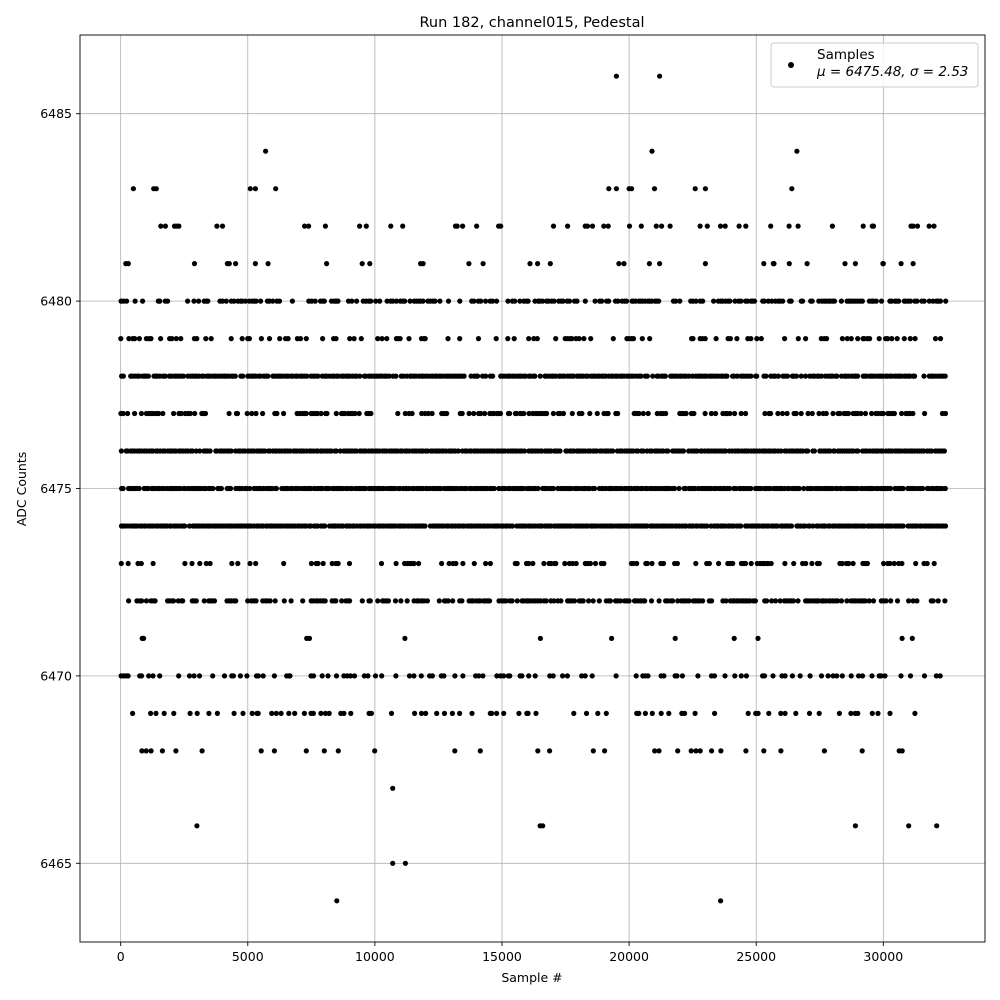  Describe the element at coordinates (121, 956) in the screenshot. I see `x-tick-label: 0` at that location.